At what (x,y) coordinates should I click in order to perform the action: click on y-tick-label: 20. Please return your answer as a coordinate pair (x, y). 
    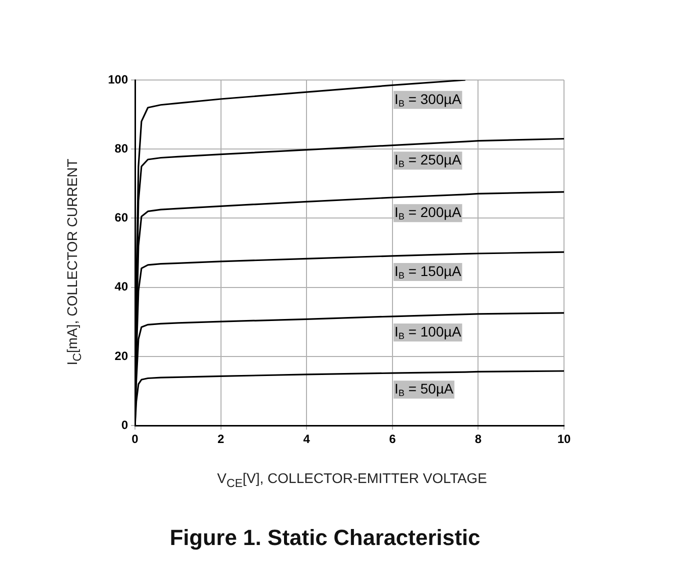
    Looking at the image, I should click on (121, 355).